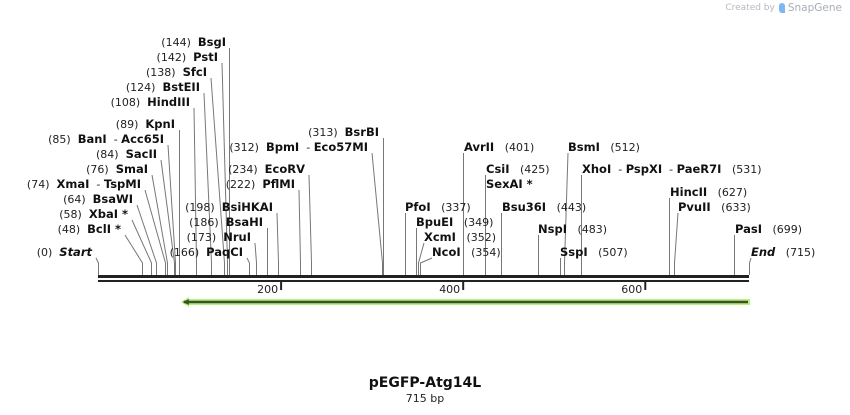  What do you see at coordinates (688, 192) in the screenshot?
I see `enzyme-name: HincII` at bounding box center [688, 192].